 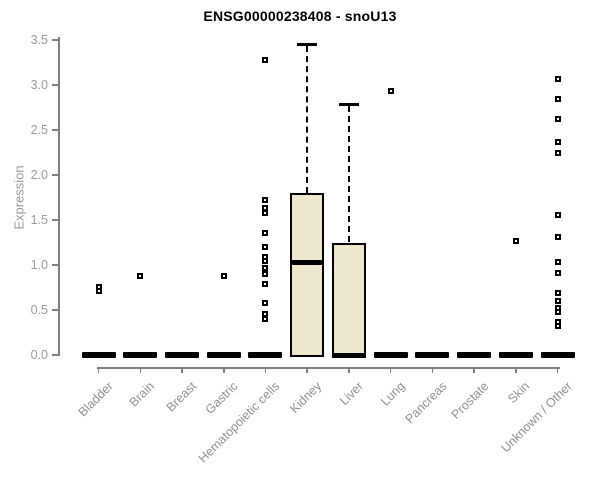 I want to click on chart-title: ENSG00000238408 - snoU13, so click(x=300, y=16).